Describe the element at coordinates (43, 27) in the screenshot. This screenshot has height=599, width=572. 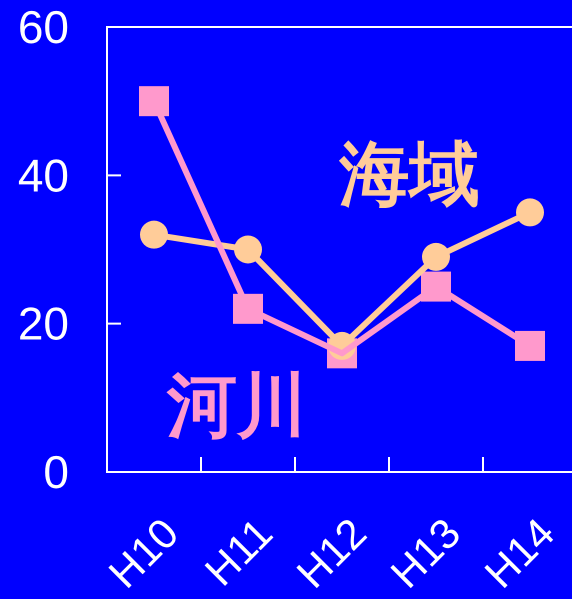
I see `y-tick-label: 60` at that location.